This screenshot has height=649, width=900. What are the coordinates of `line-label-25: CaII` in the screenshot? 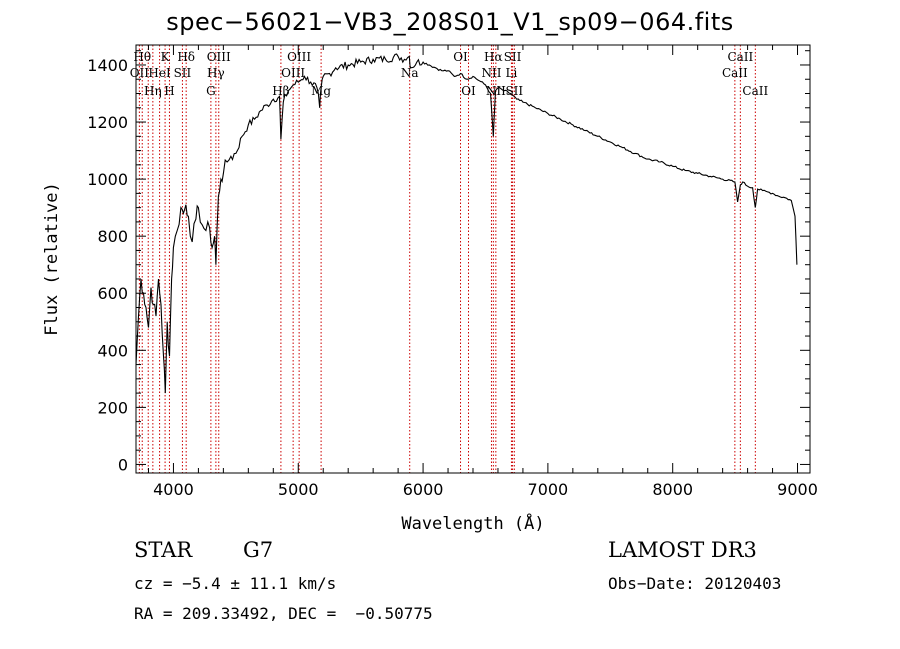 It's located at (735, 73).